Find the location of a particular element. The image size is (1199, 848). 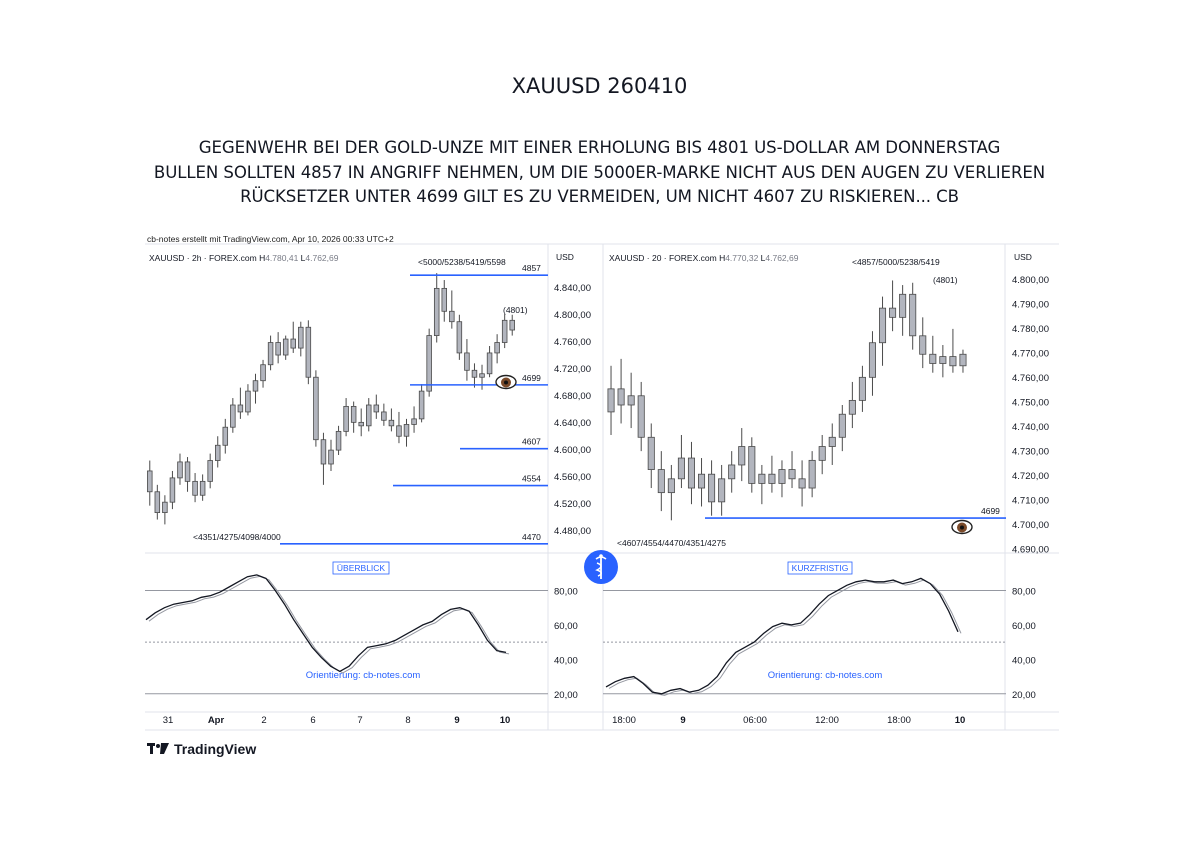

level-label: 4470 is located at coordinates (531, 537).